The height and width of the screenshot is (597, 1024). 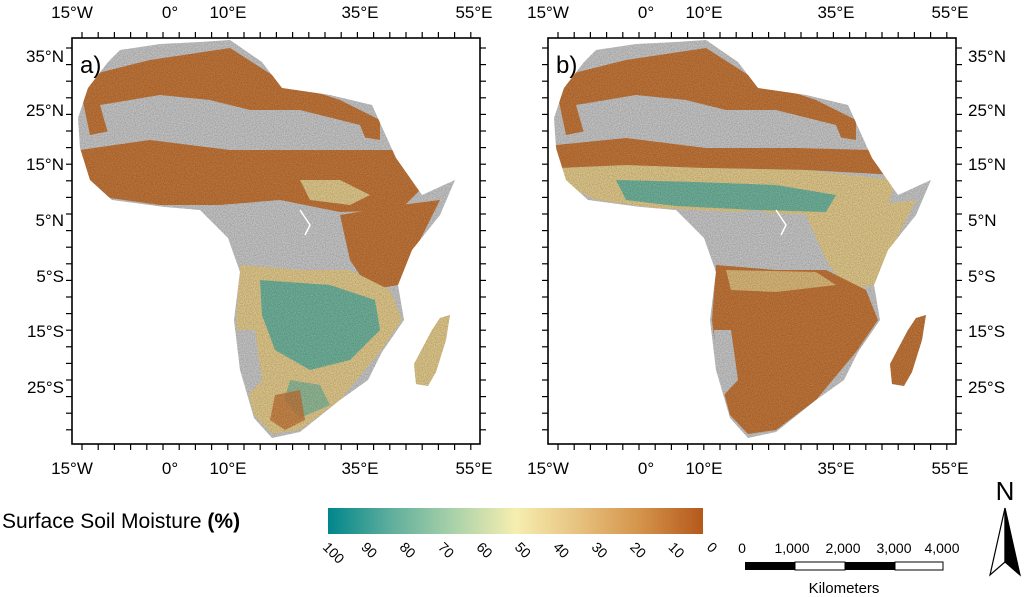 What do you see at coordinates (170, 12) in the screenshot?
I see `lon-top-label-a-1: 0°` at bounding box center [170, 12].